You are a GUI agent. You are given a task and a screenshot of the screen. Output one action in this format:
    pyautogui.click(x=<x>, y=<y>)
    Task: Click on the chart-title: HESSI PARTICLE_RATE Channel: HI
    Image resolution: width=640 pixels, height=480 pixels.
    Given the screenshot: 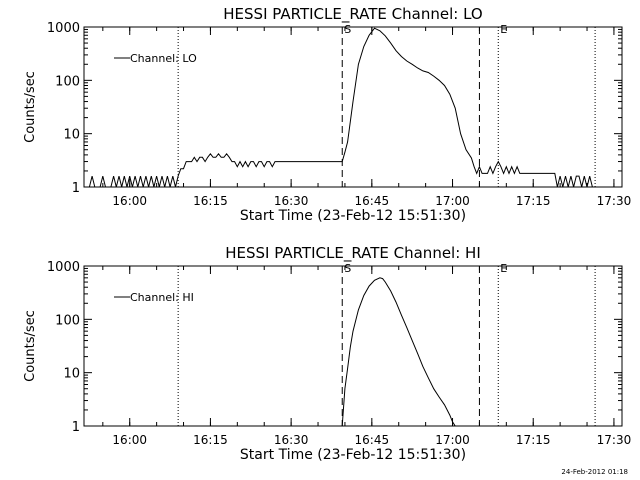 What is the action you would take?
    pyautogui.click(x=353, y=253)
    